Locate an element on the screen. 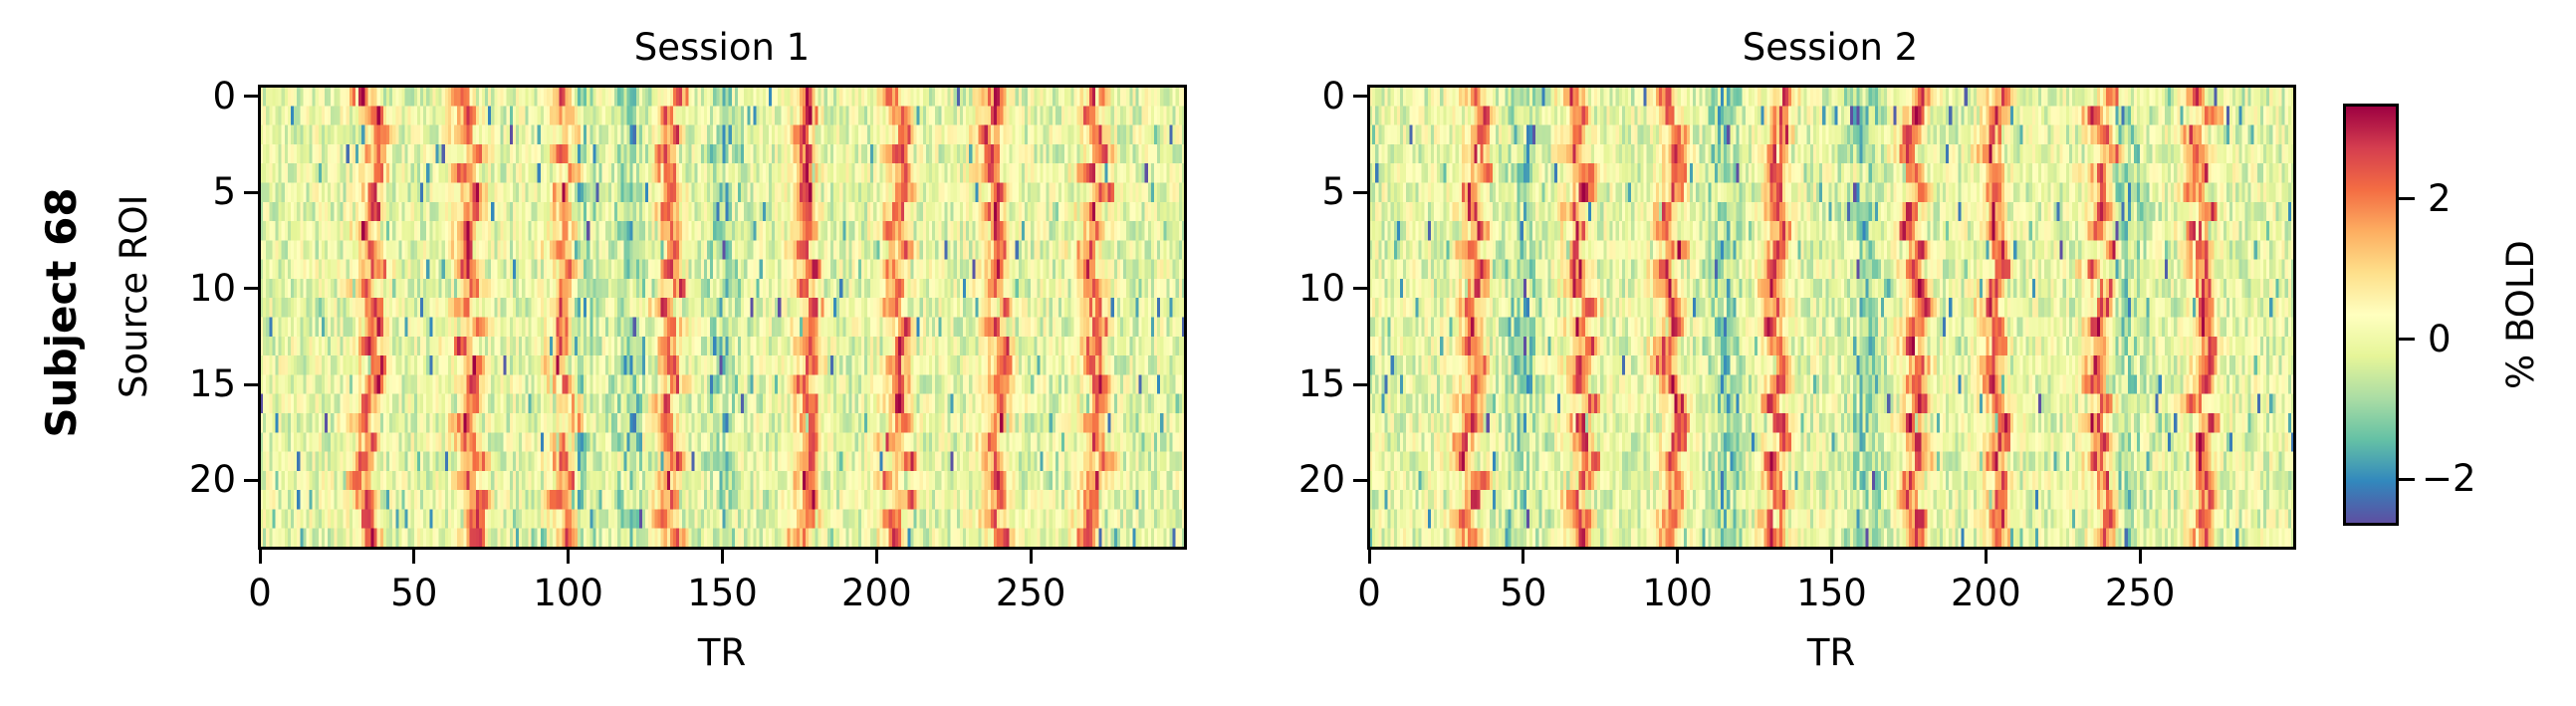  colorbar-tick-label: −2 is located at coordinates (2449, 479).